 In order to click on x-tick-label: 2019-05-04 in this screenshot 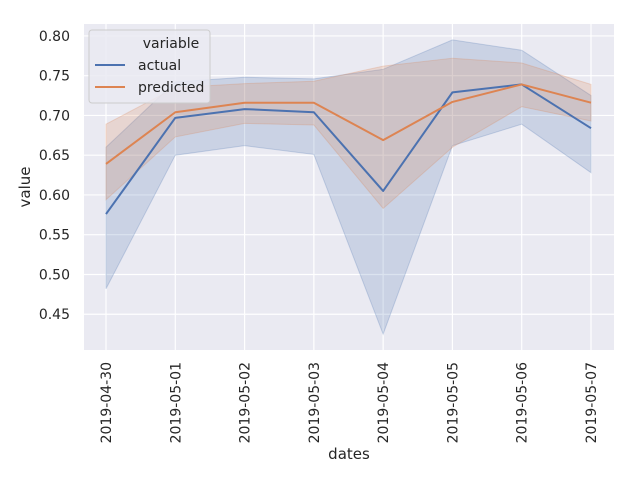, I will do `click(384, 402)`.